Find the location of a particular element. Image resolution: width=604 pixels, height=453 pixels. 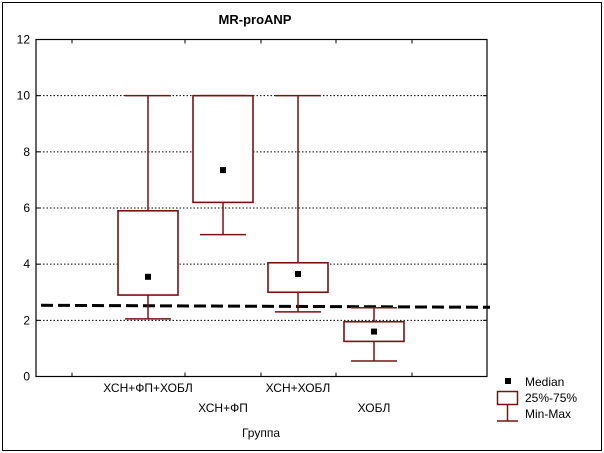

y-tick-label-8: 8 is located at coordinates (26, 152).